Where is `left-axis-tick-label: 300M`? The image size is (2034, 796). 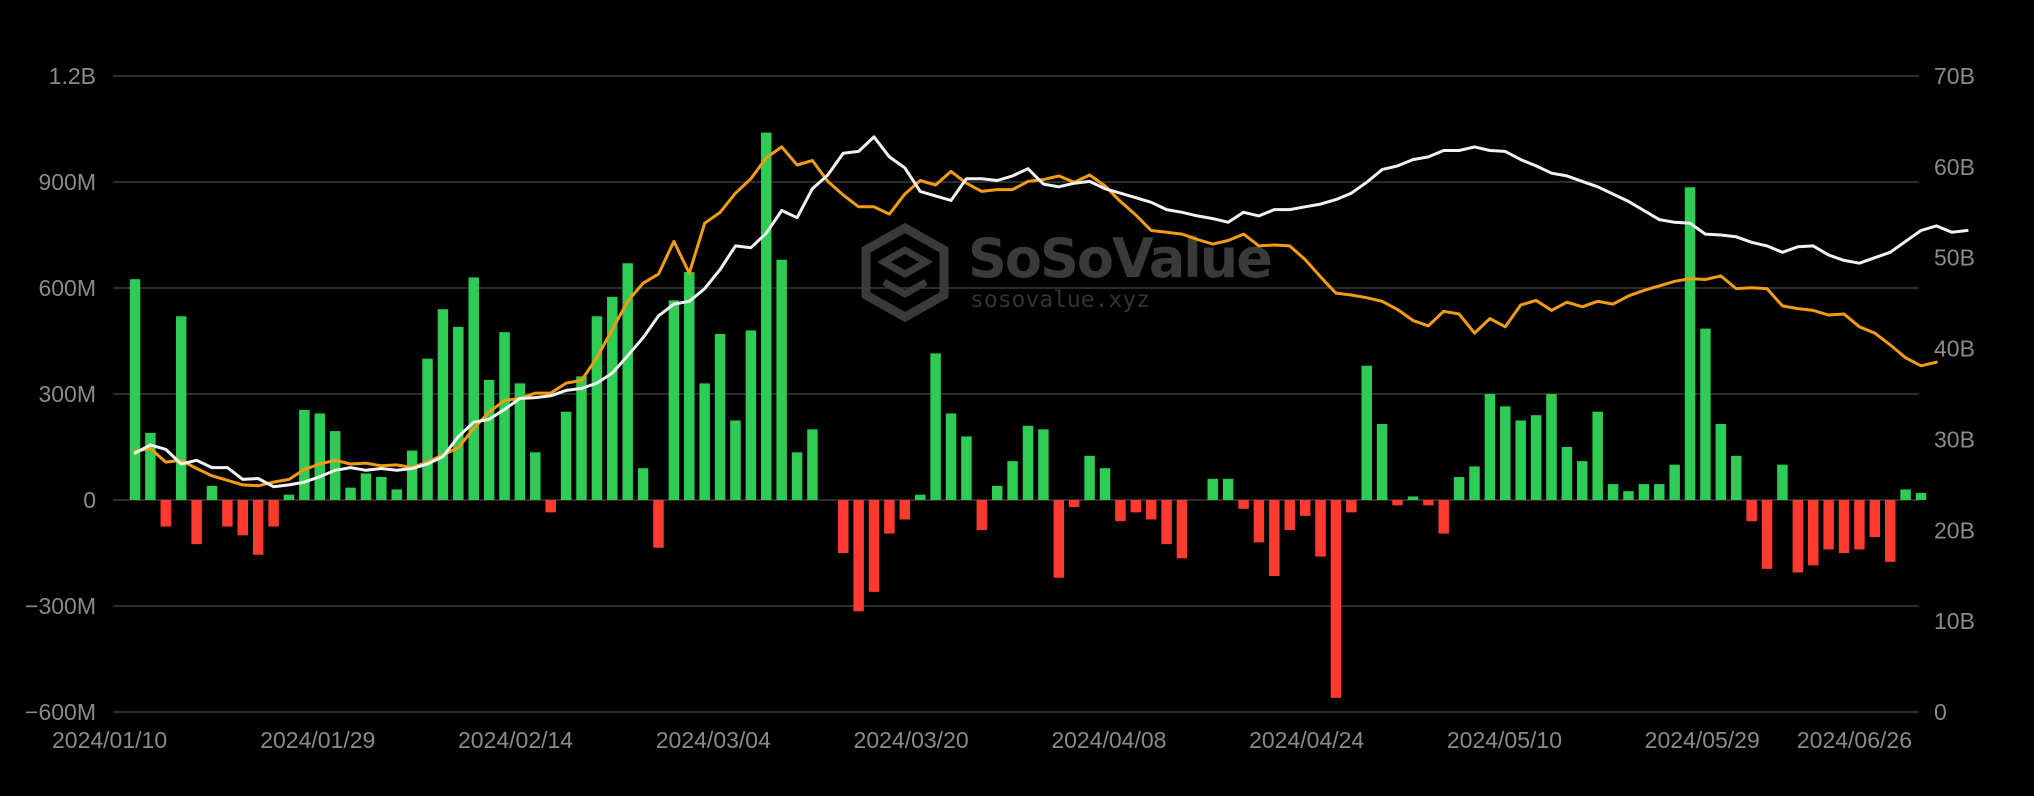 left-axis-tick-label: 300M is located at coordinates (67, 394).